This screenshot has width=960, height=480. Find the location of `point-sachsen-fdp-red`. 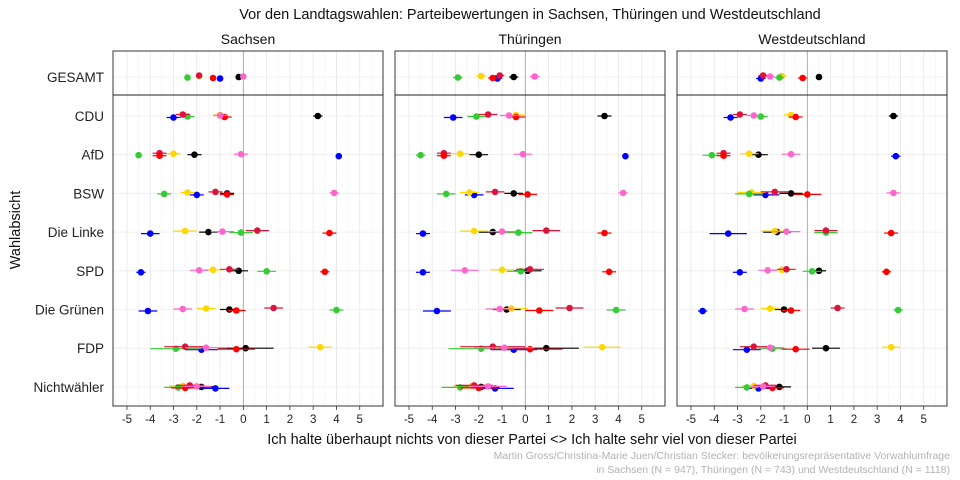

point-sachsen-fdp-red is located at coordinates (236, 349).